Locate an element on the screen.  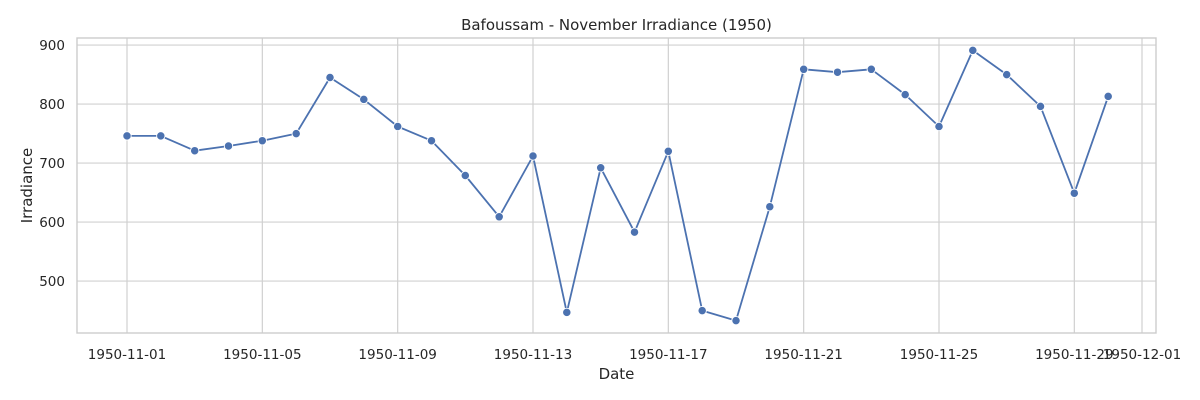
y-axis-label: Irradiance is located at coordinates (27, 186).